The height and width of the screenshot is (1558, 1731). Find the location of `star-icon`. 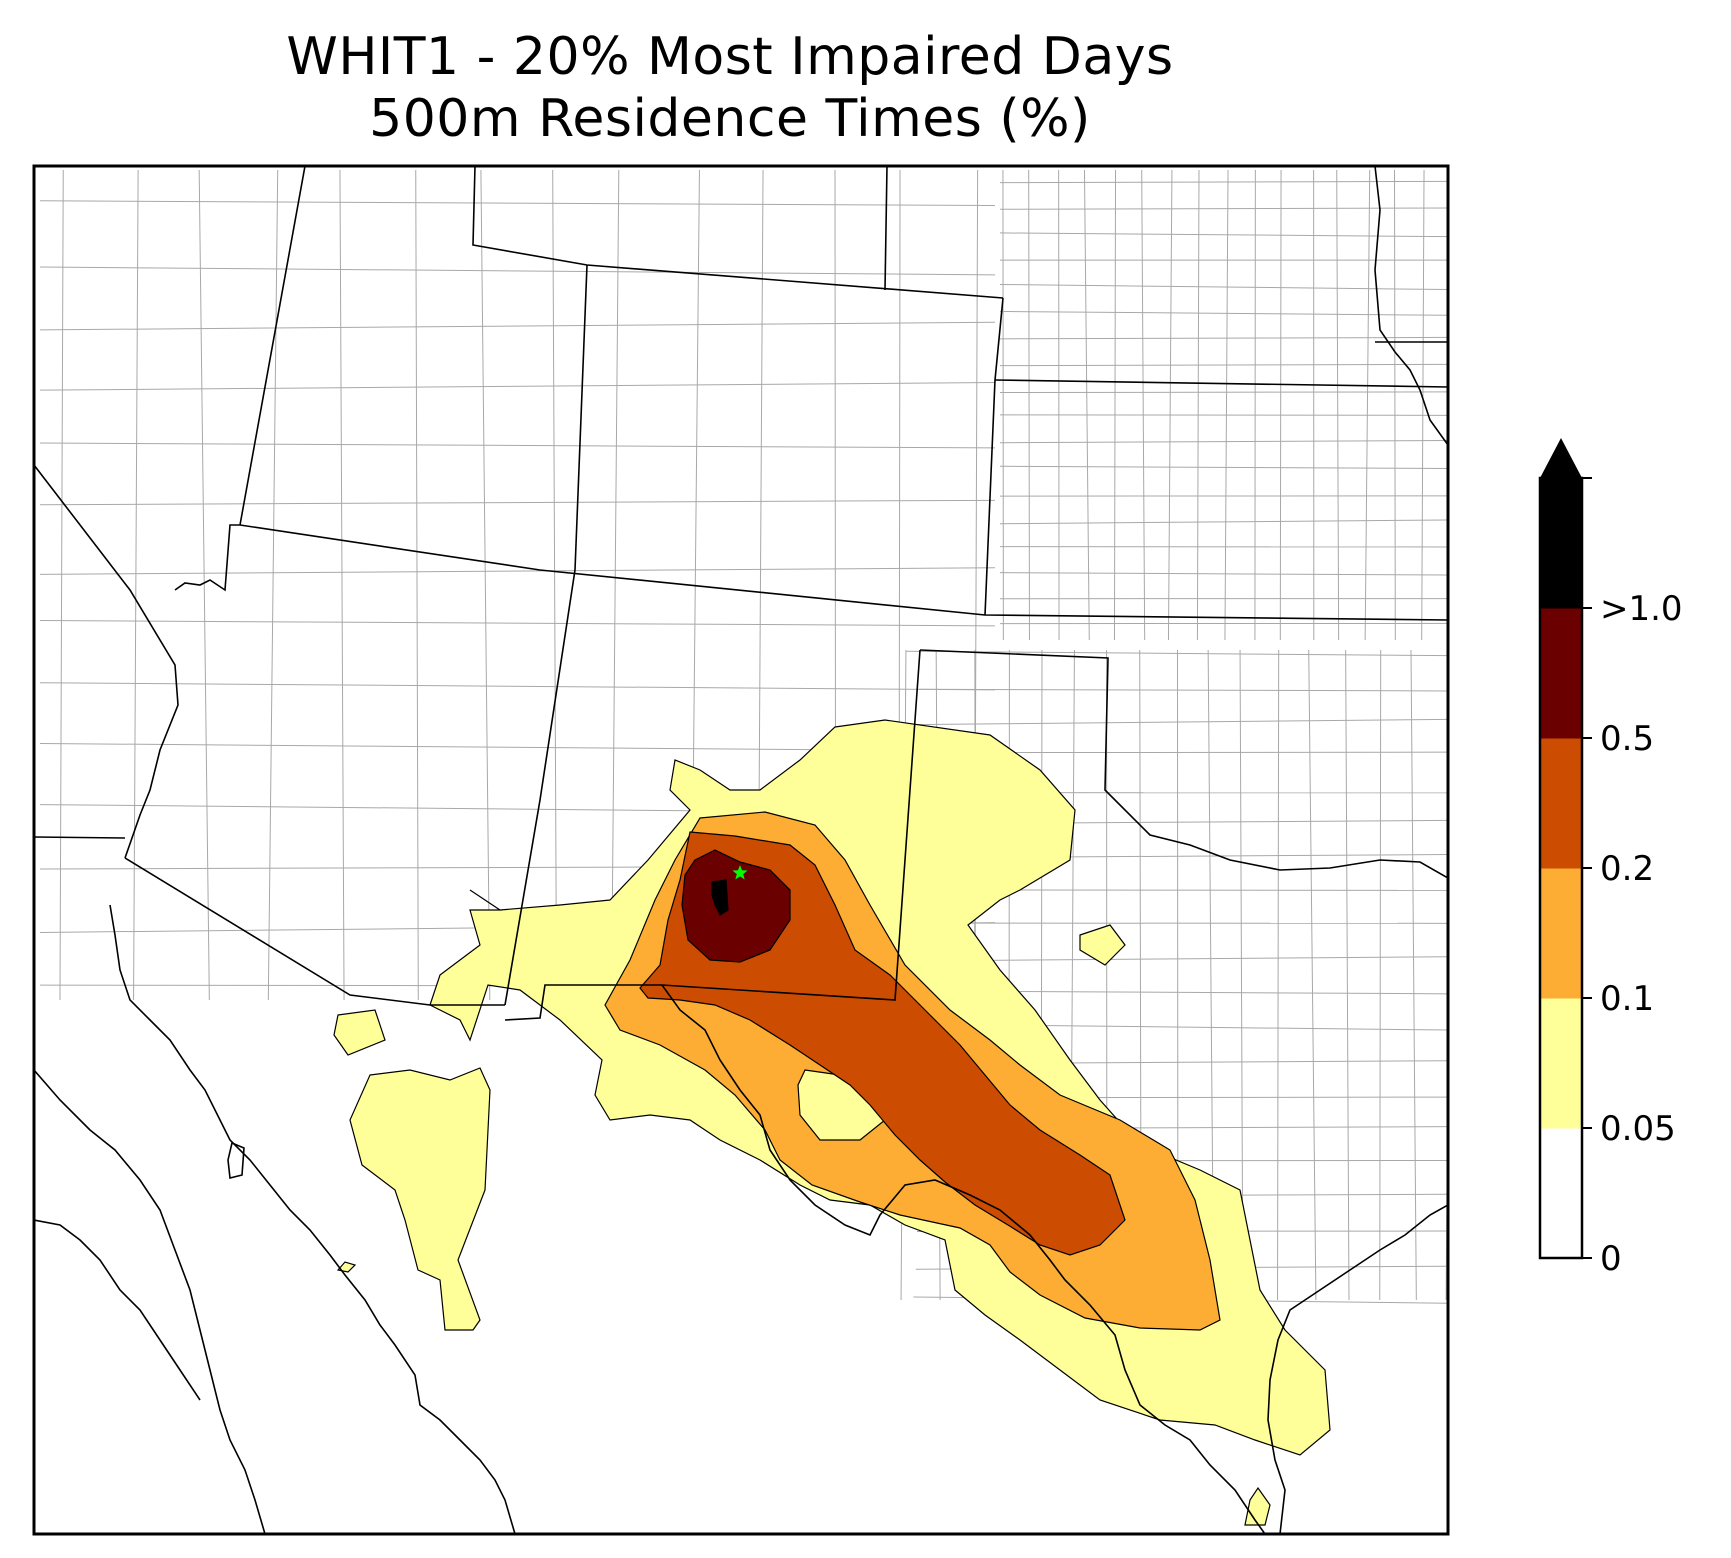

star-icon is located at coordinates (740, 872).